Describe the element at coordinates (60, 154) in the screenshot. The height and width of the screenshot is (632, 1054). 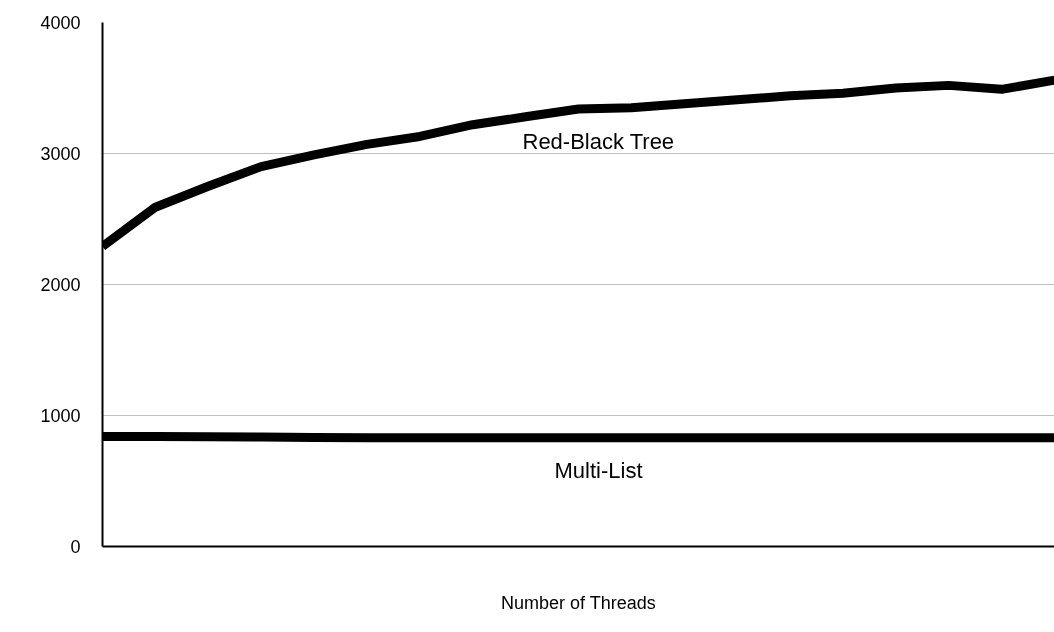
I see `y-tick-label: 3000` at that location.